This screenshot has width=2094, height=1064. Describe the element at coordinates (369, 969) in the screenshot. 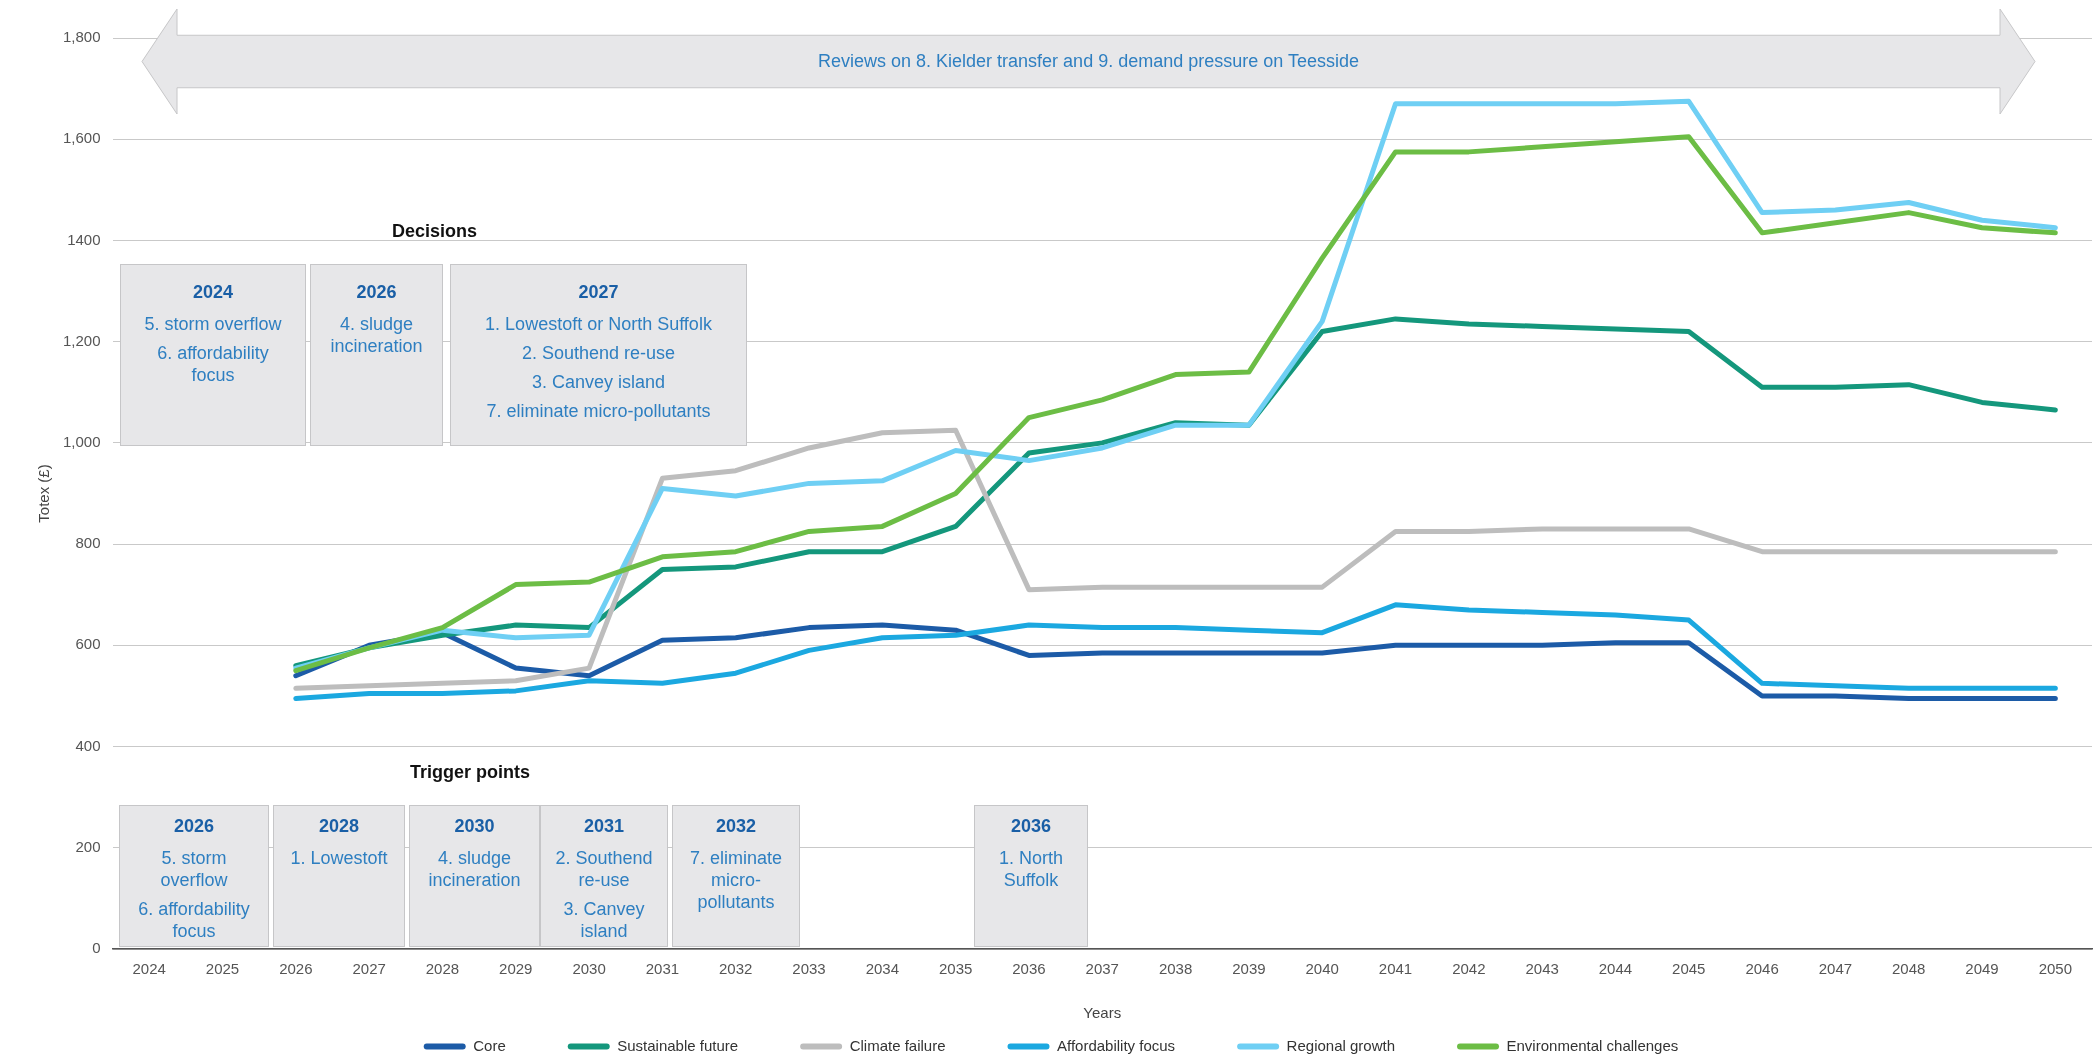

I see `x-tick-label: 2027` at that location.